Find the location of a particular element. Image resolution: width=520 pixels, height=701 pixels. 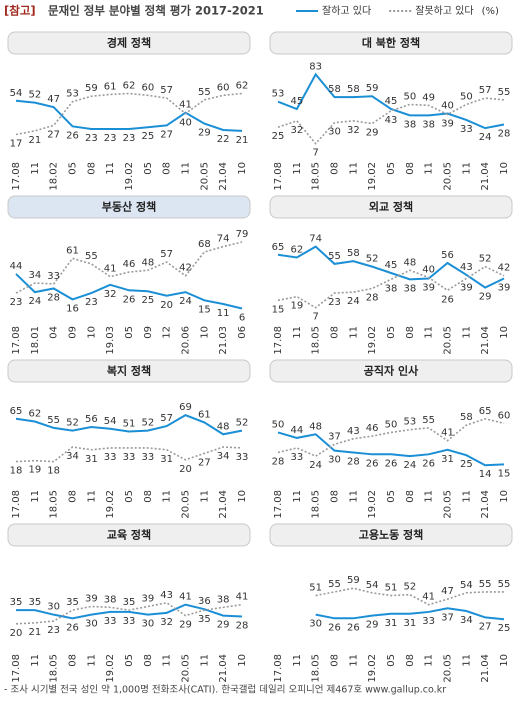

value-label: 33 is located at coordinates (147, 457).